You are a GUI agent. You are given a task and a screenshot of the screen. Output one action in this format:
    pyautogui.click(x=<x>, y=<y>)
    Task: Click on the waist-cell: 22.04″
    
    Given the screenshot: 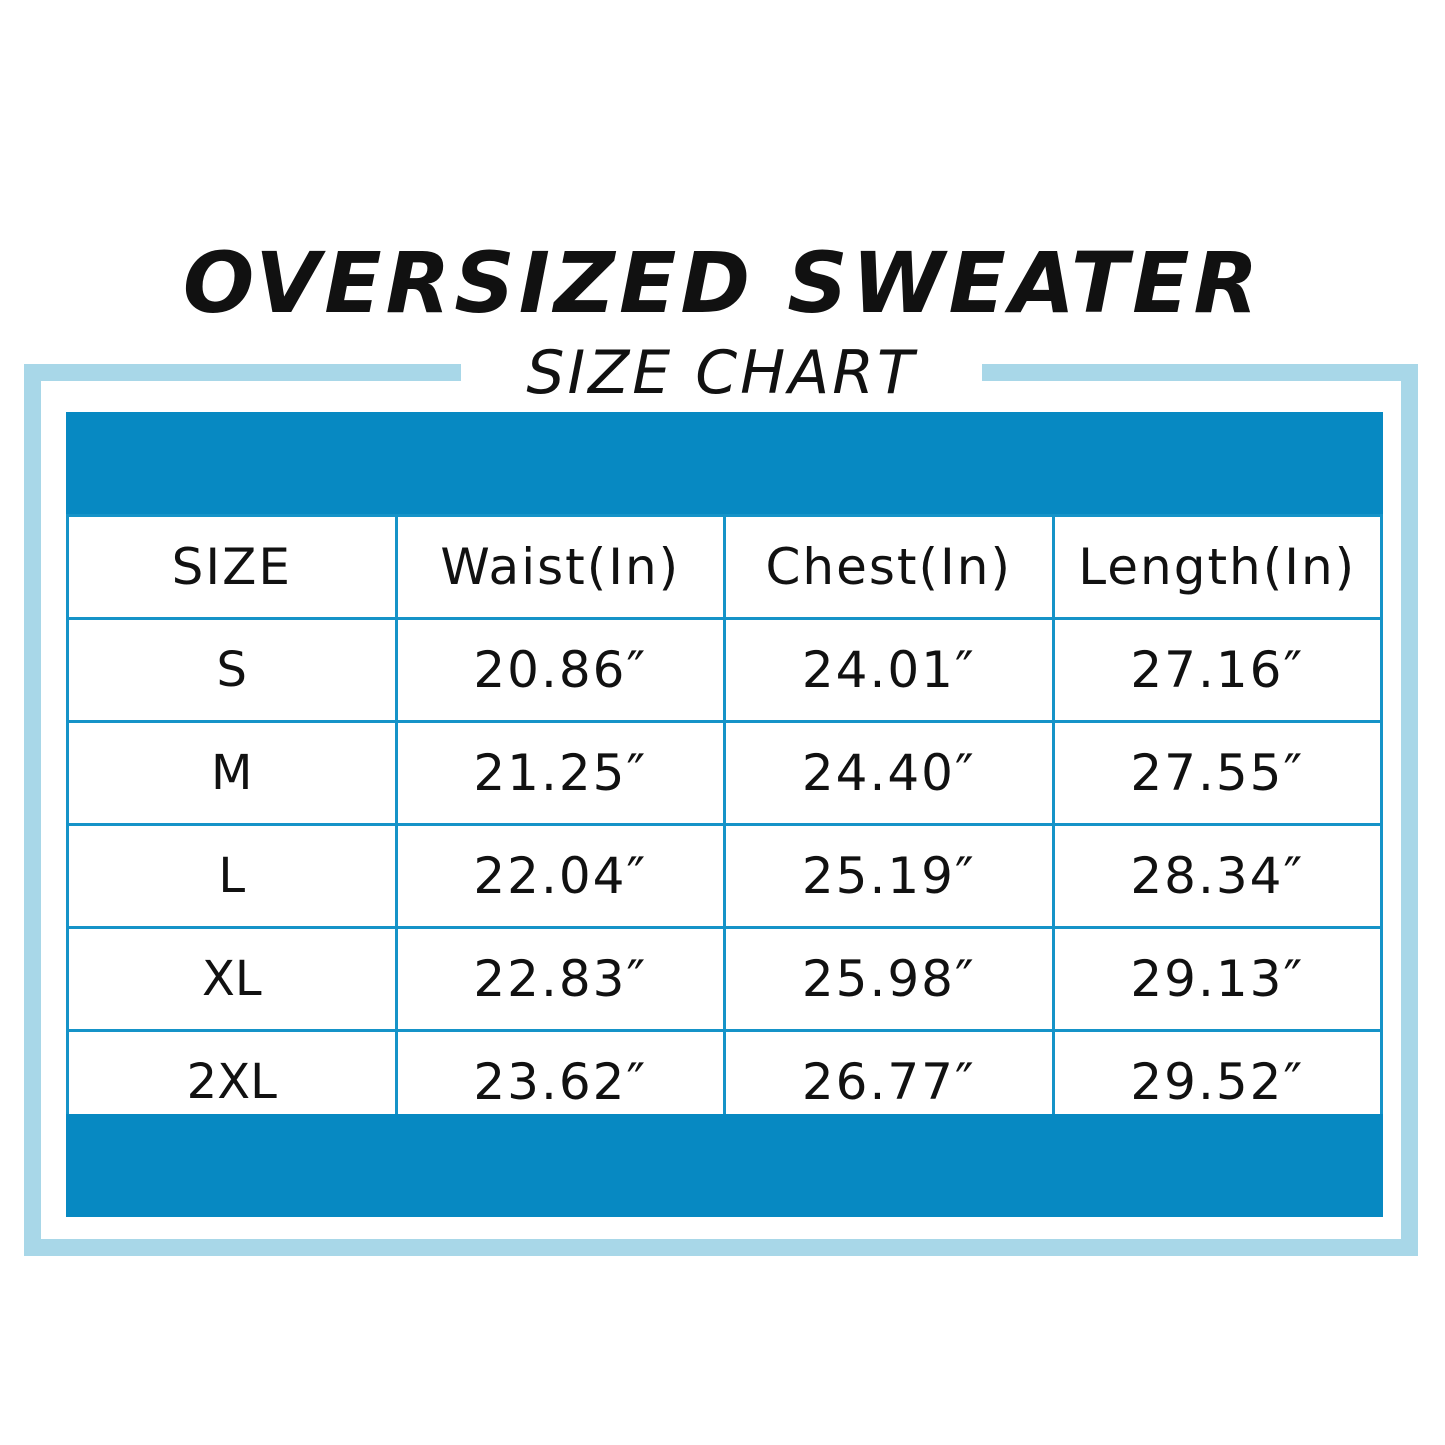 What is the action you would take?
    pyautogui.click(x=560, y=876)
    